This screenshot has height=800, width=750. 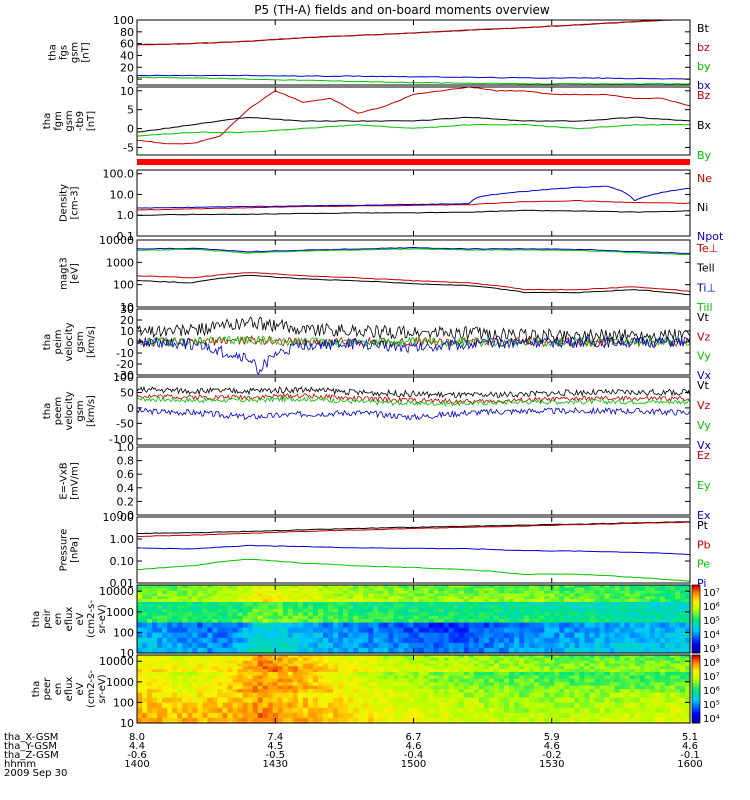 I want to click on series-Vy, so click(x=413, y=341).